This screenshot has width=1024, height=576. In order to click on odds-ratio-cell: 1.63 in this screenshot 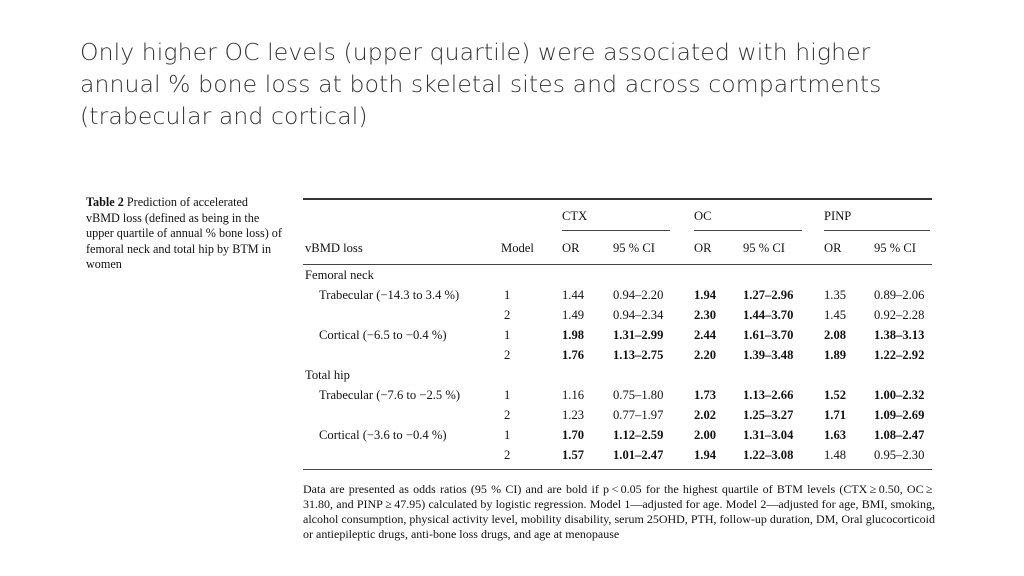, I will do `click(835, 435)`.